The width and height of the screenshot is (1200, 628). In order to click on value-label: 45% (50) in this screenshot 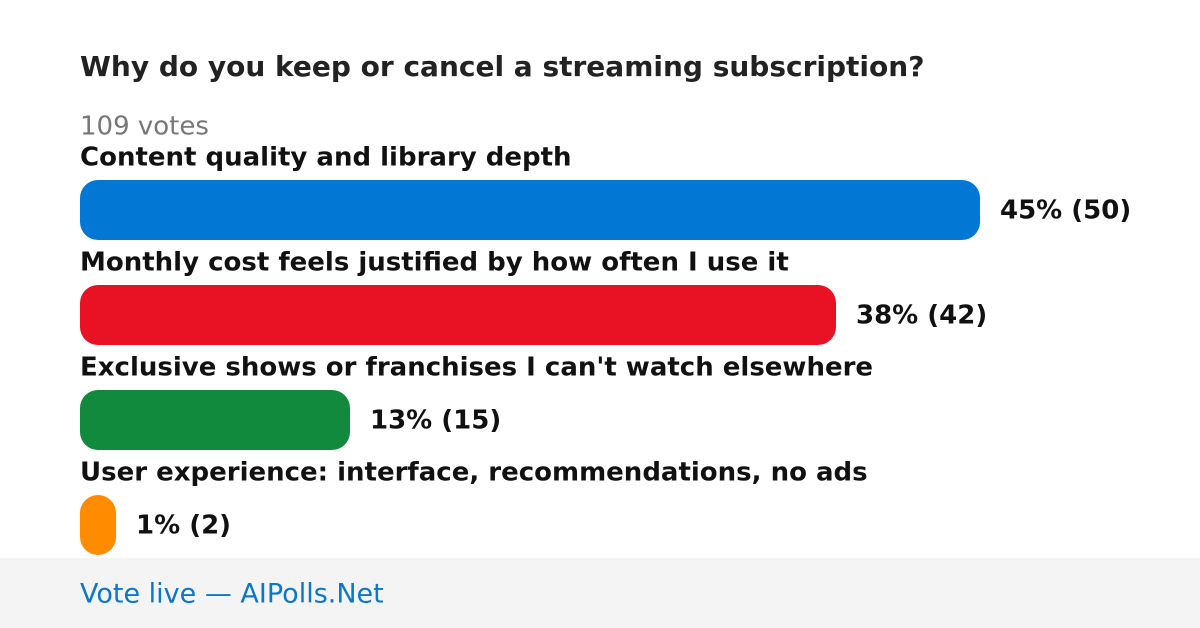, I will do `click(1065, 211)`.